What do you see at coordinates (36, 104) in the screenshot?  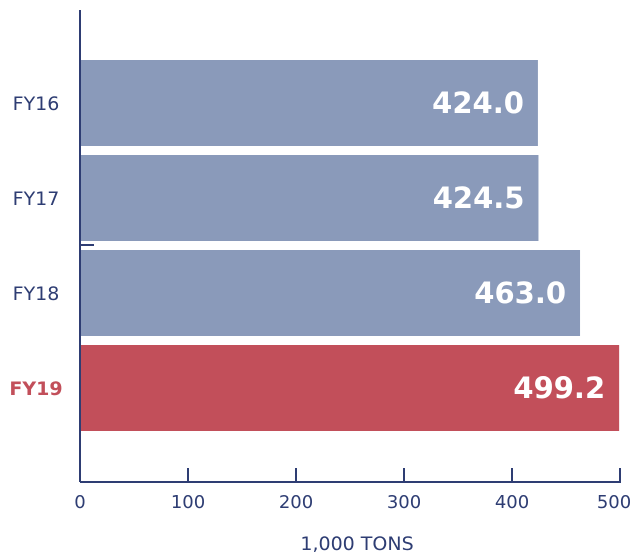 I see `category-label-fy16: FY16` at bounding box center [36, 104].